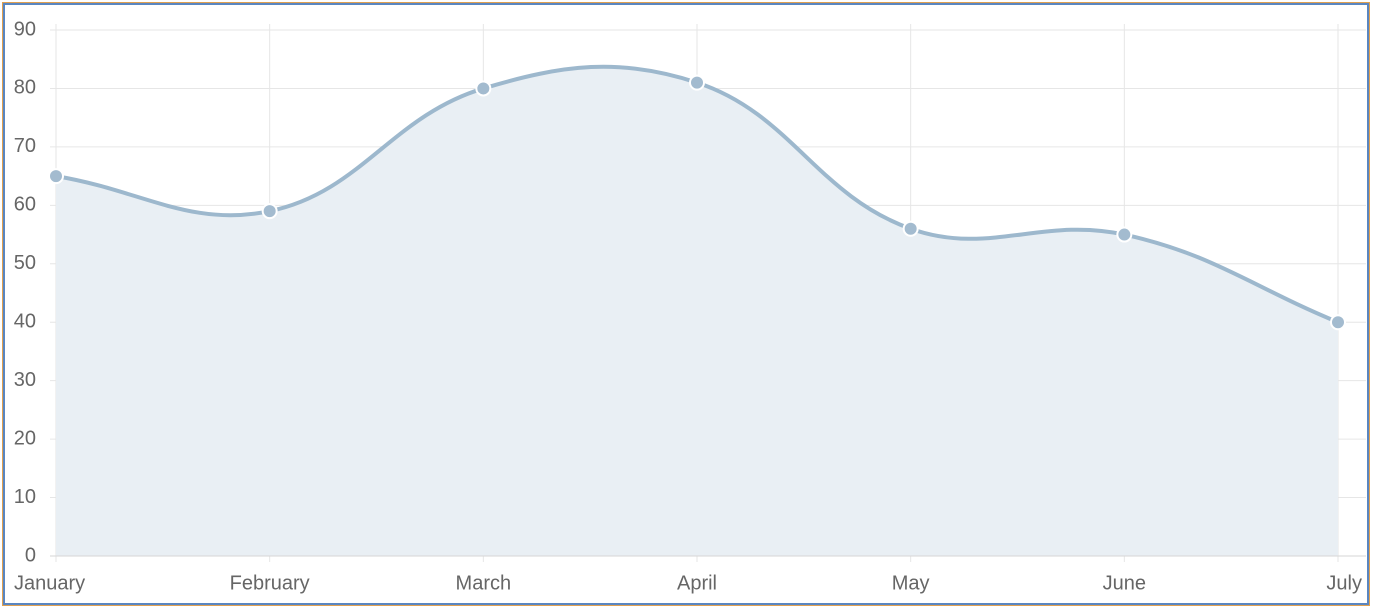 Image resolution: width=1378 pixels, height=616 pixels. What do you see at coordinates (25, 88) in the screenshot?
I see `y-tick-label: 80` at bounding box center [25, 88].